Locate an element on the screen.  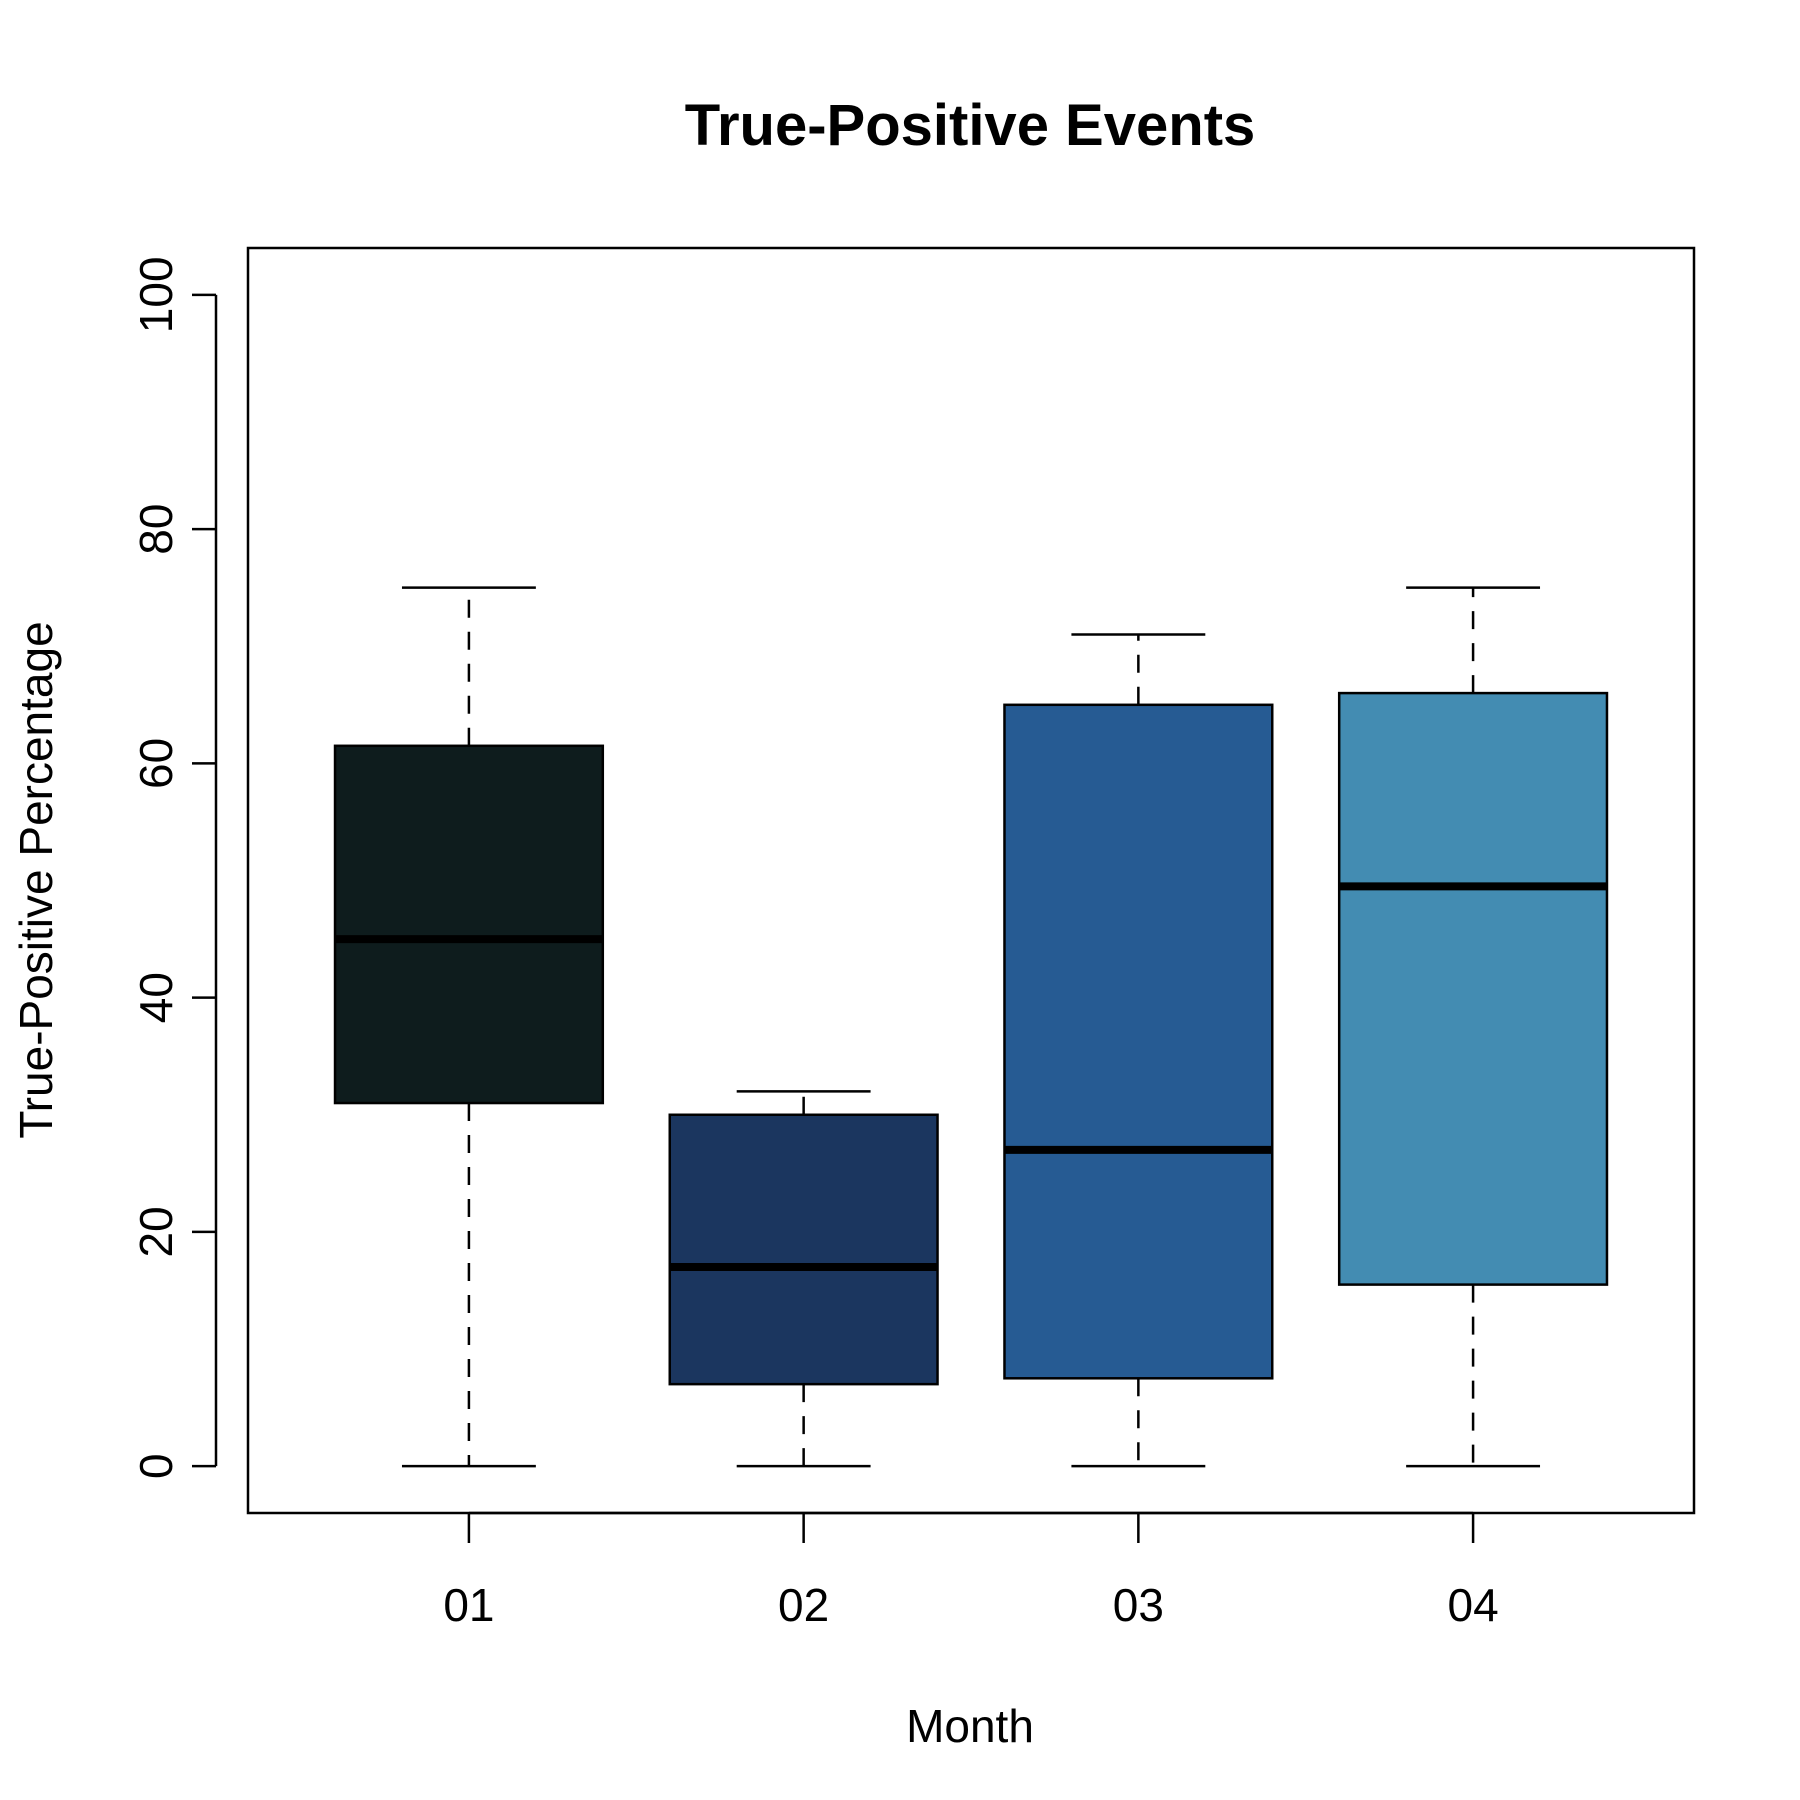
y-tick-label: 60 is located at coordinates (156, 763).